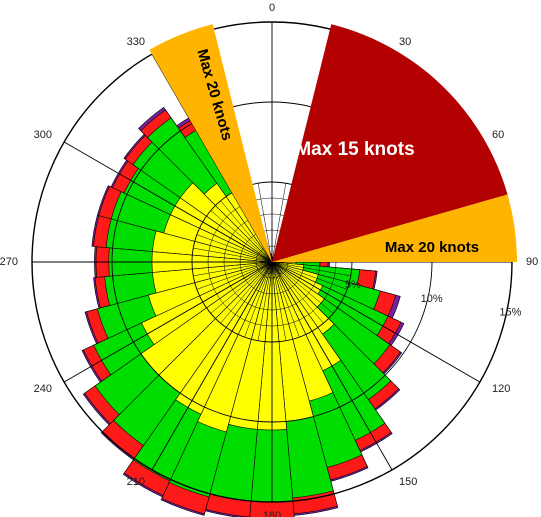 The image size is (541, 517). What do you see at coordinates (405, 42) in the screenshot?
I see `direction-label-30: 30` at bounding box center [405, 42].